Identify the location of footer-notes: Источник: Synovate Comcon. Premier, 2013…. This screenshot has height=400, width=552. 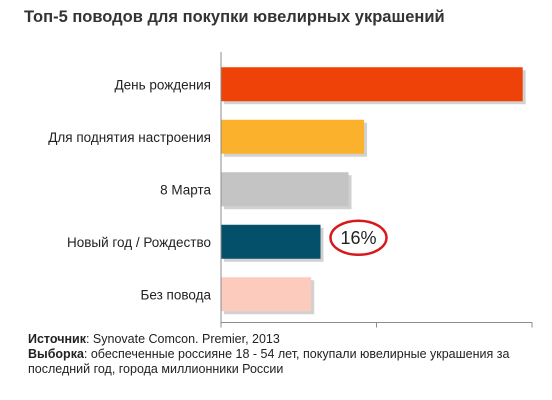
(278, 354).